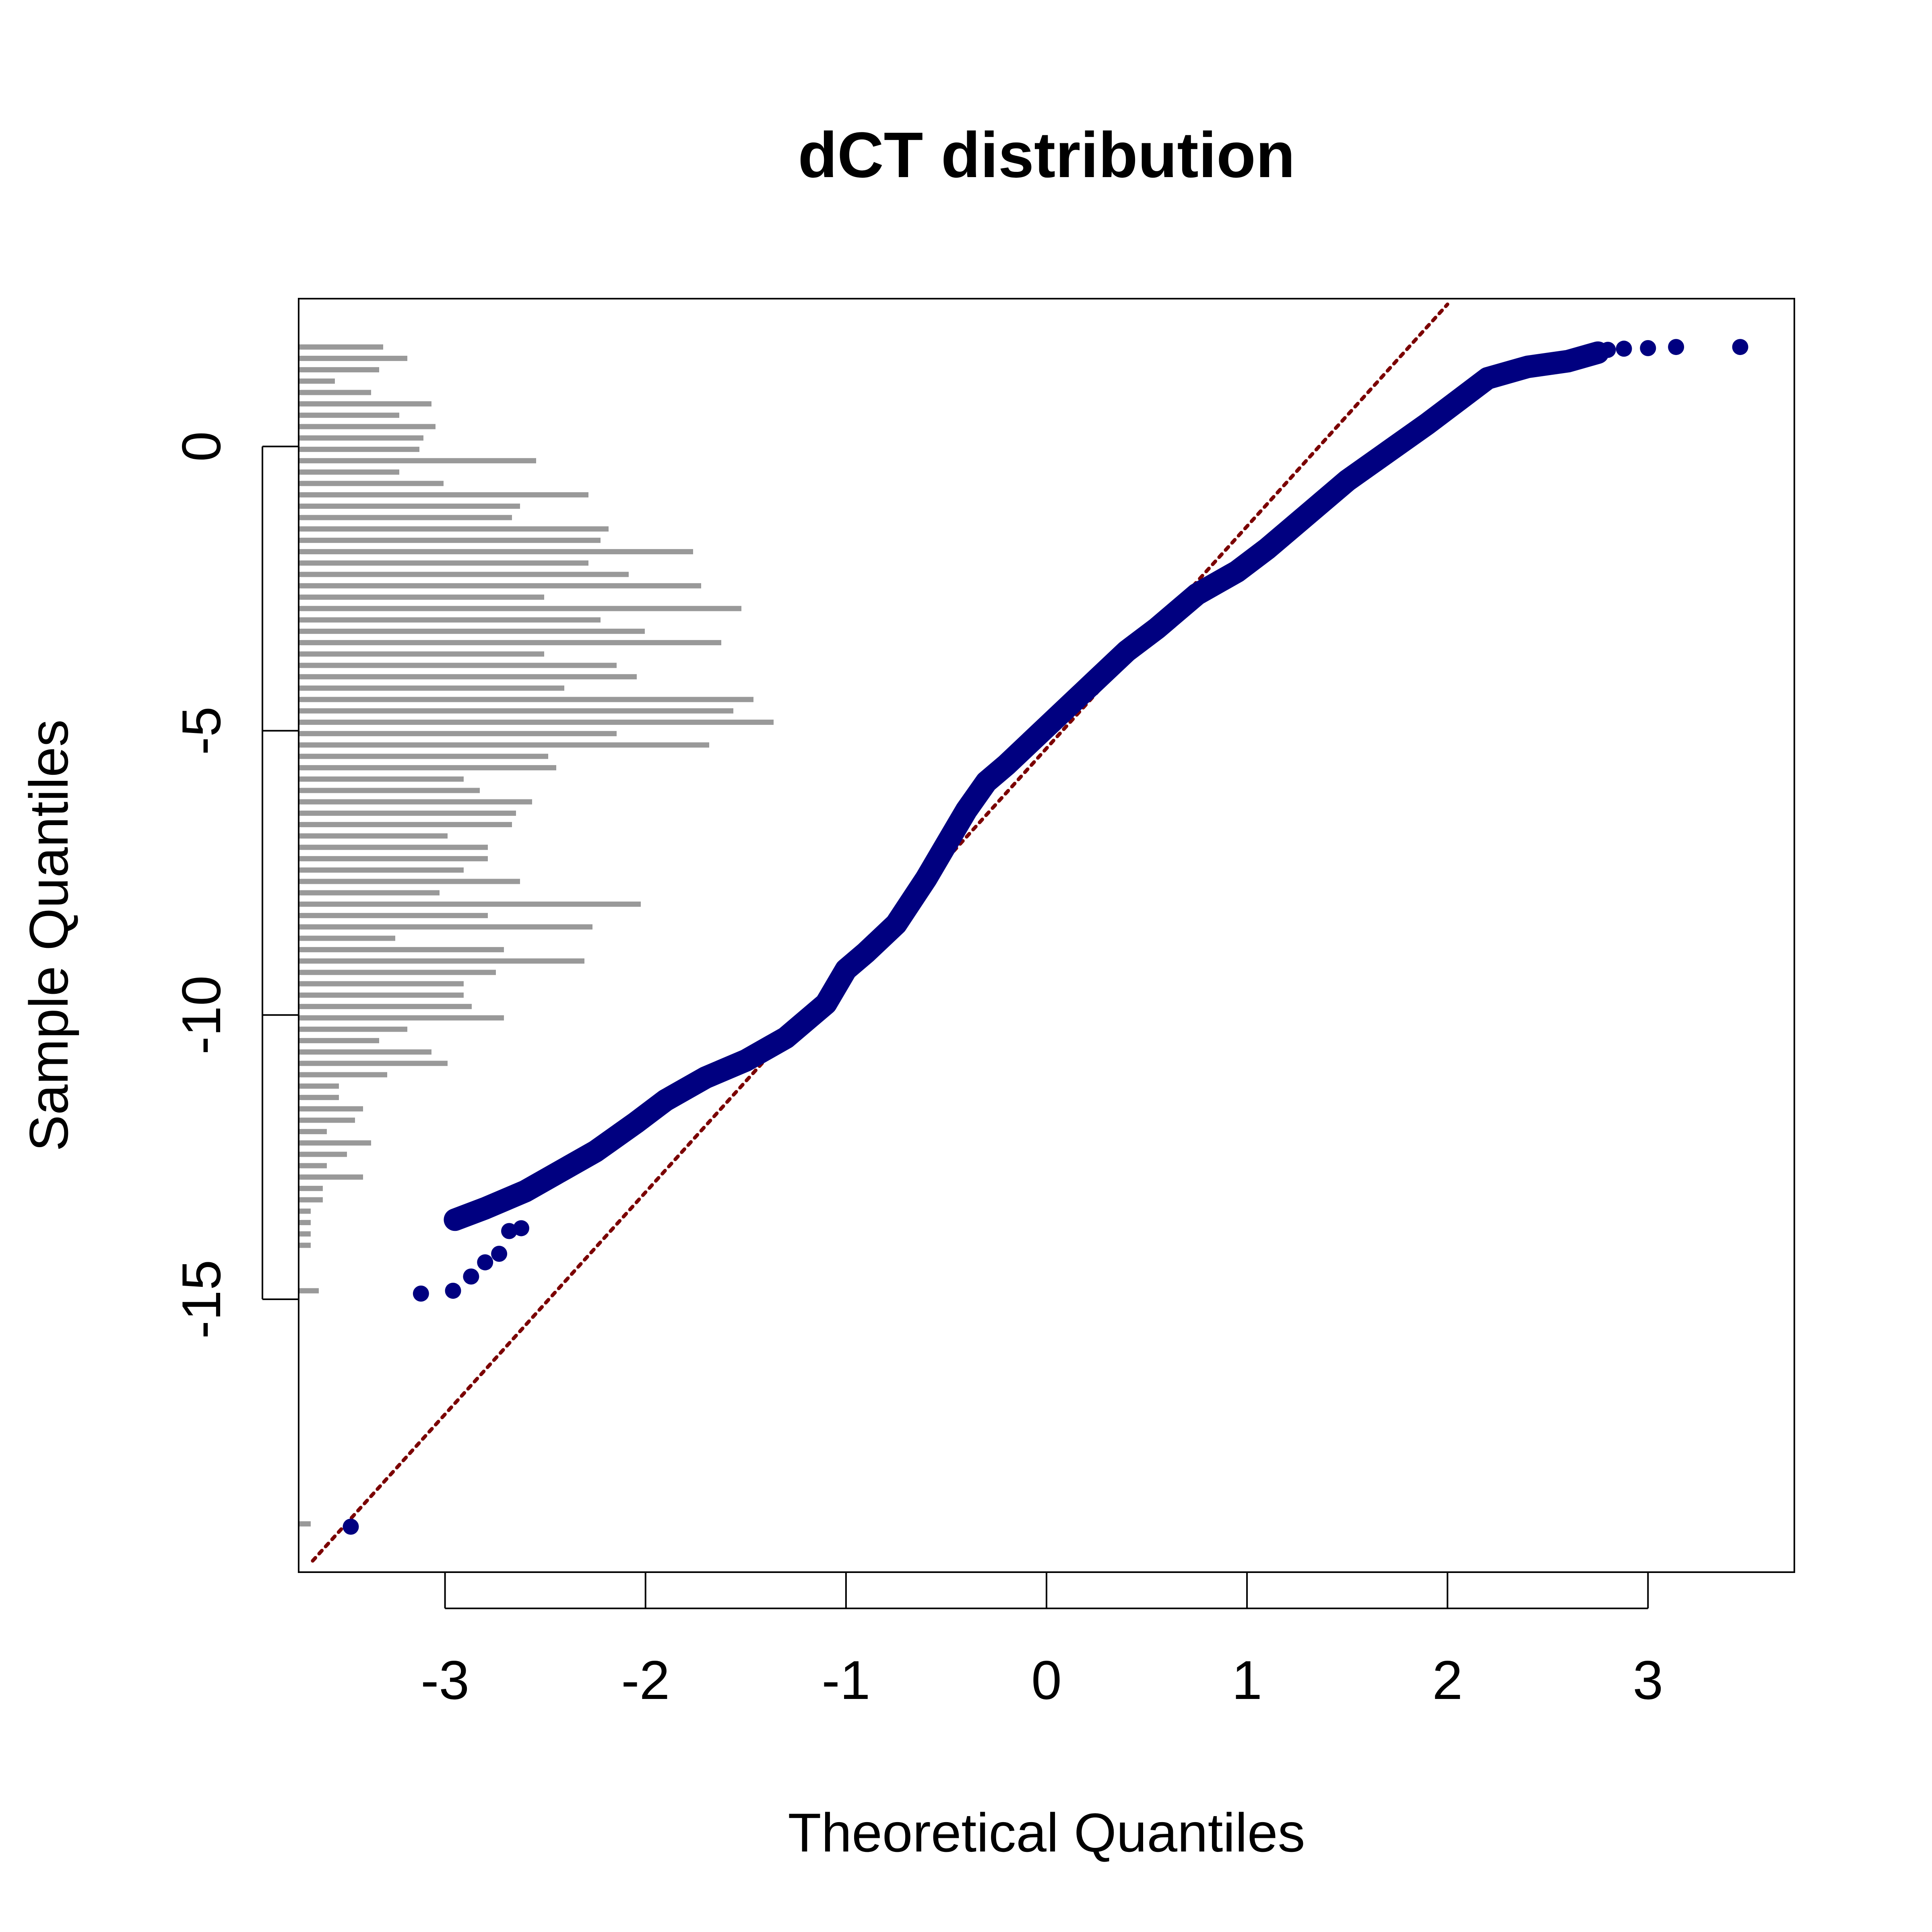 This screenshot has width=1932, height=1932. Describe the element at coordinates (201, 1299) in the screenshot. I see `y-tick-label: -15` at that location.